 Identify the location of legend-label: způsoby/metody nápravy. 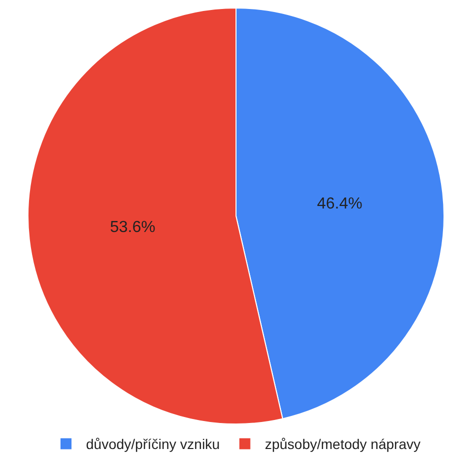
(342, 444).